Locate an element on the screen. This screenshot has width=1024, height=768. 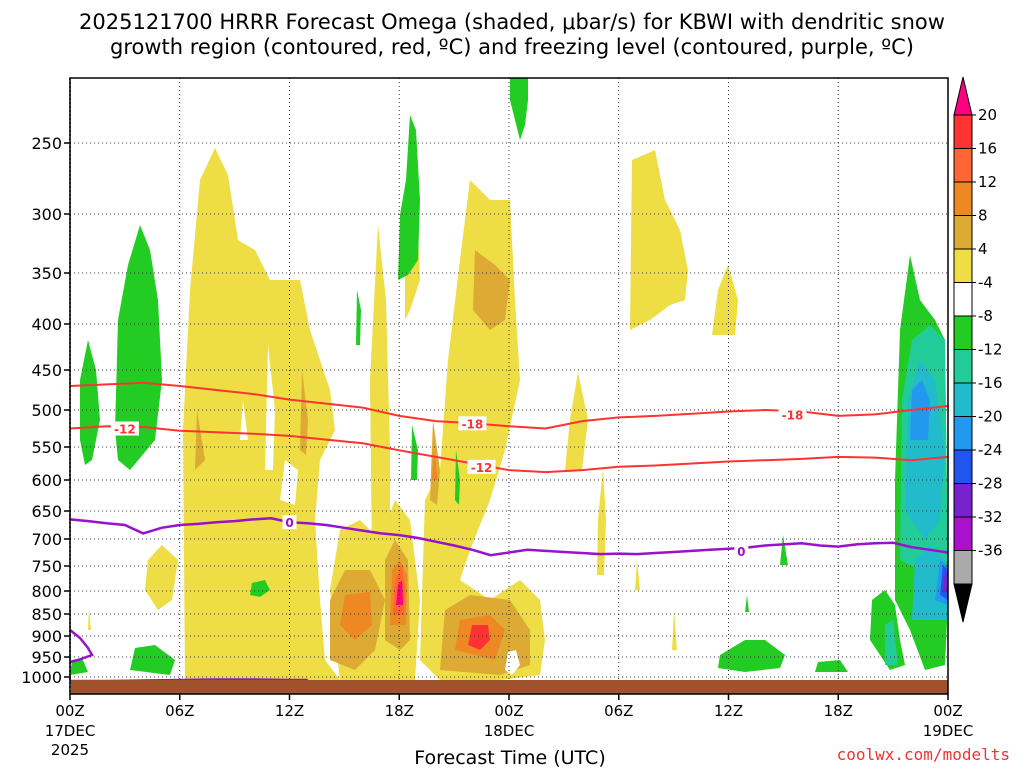
omega-region-ascent-4a is located at coordinates (261, 414).